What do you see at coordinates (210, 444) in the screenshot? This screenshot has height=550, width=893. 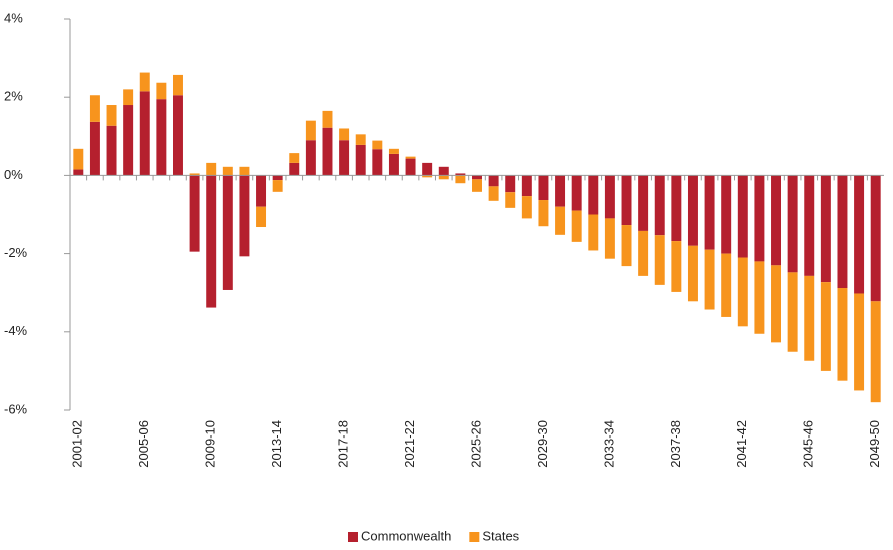 I see `x-tick-label: 2009-10` at bounding box center [210, 444].